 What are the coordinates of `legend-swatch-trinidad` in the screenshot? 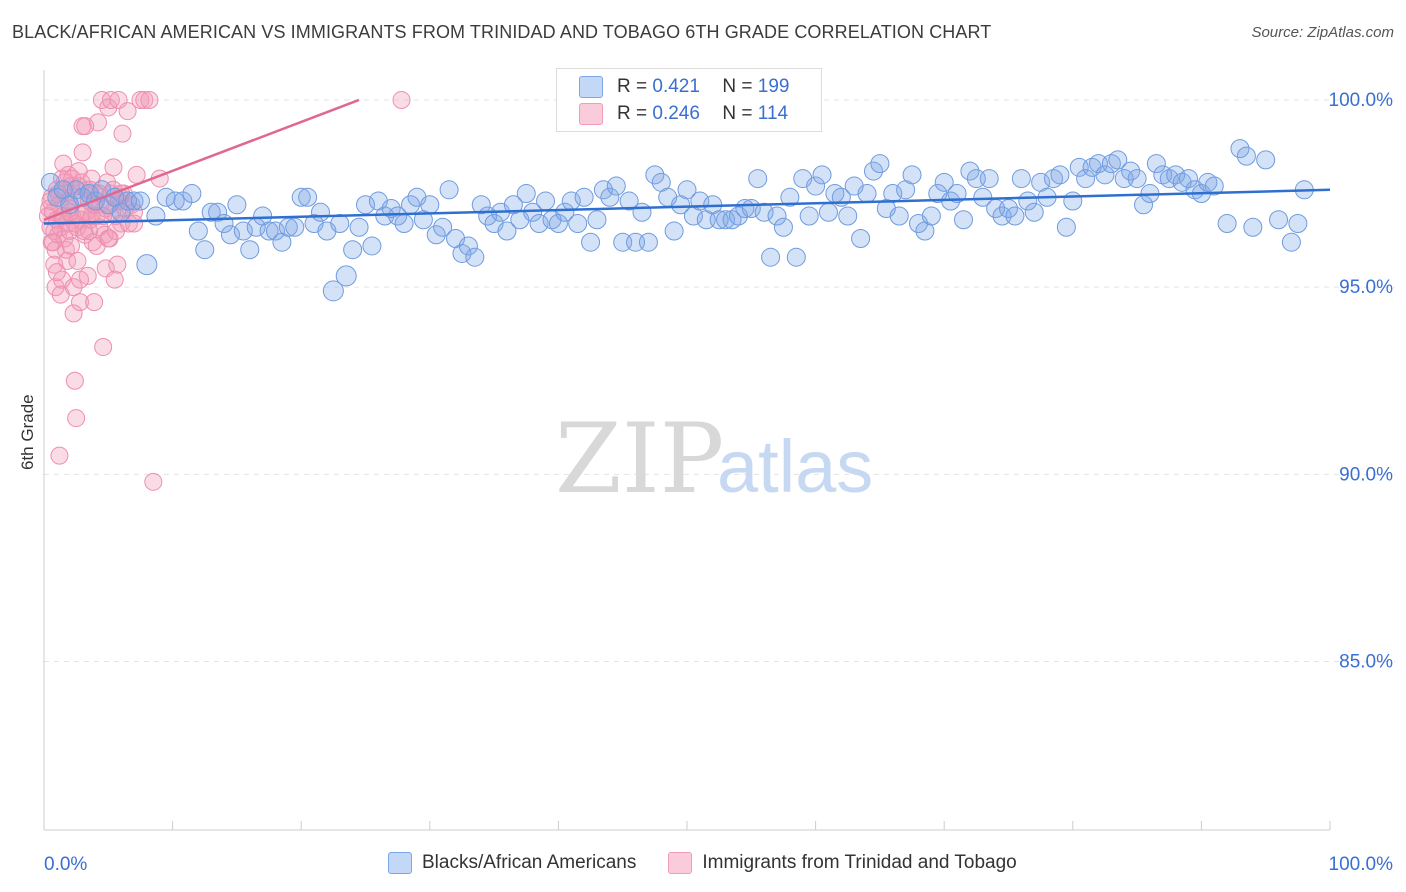 It's located at (680, 863).